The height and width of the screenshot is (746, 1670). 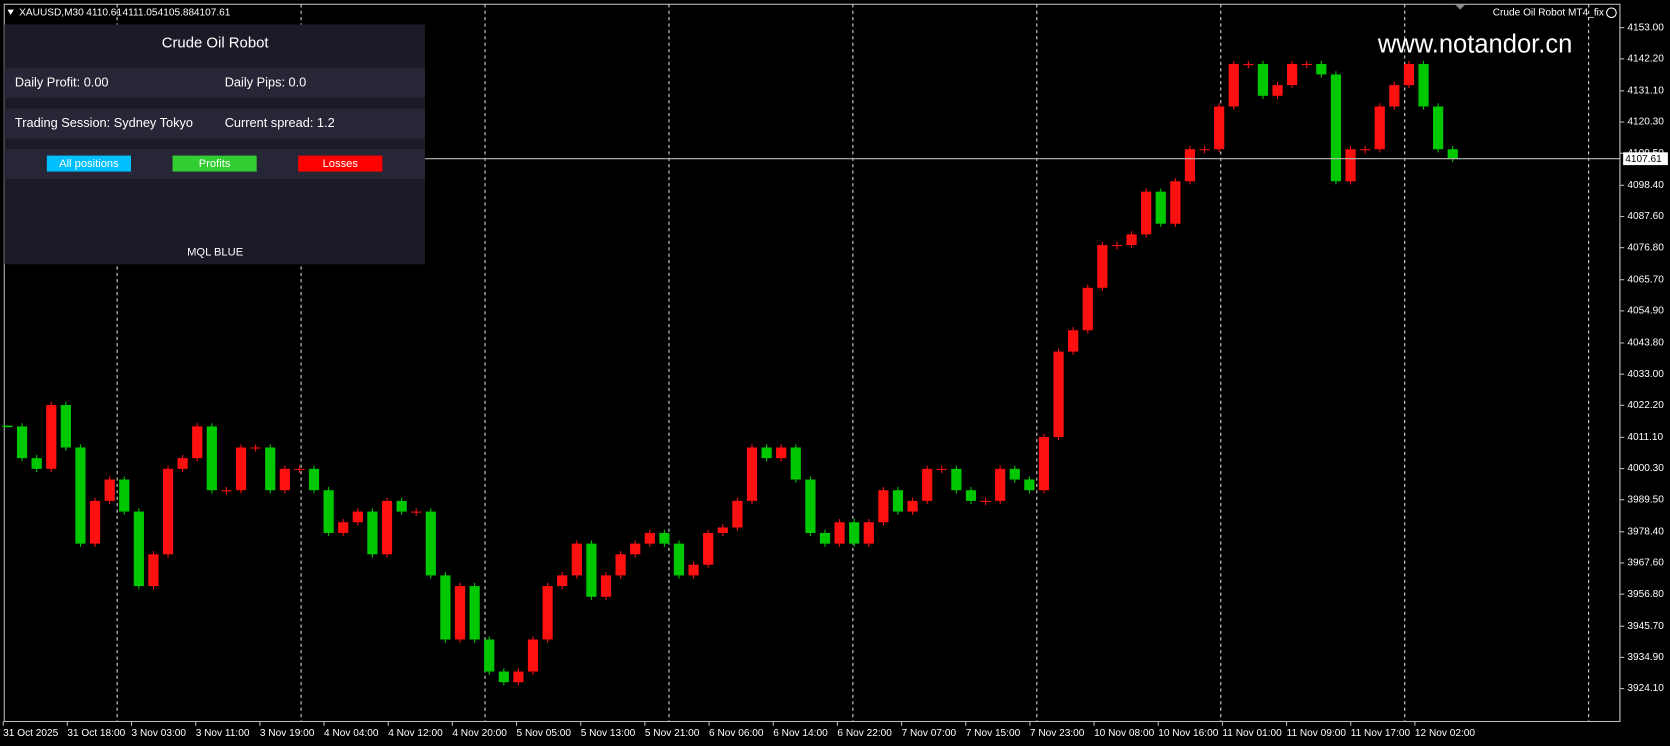 I want to click on trading-session: Trading Session: Sydney Tokyo, so click(x=104, y=122).